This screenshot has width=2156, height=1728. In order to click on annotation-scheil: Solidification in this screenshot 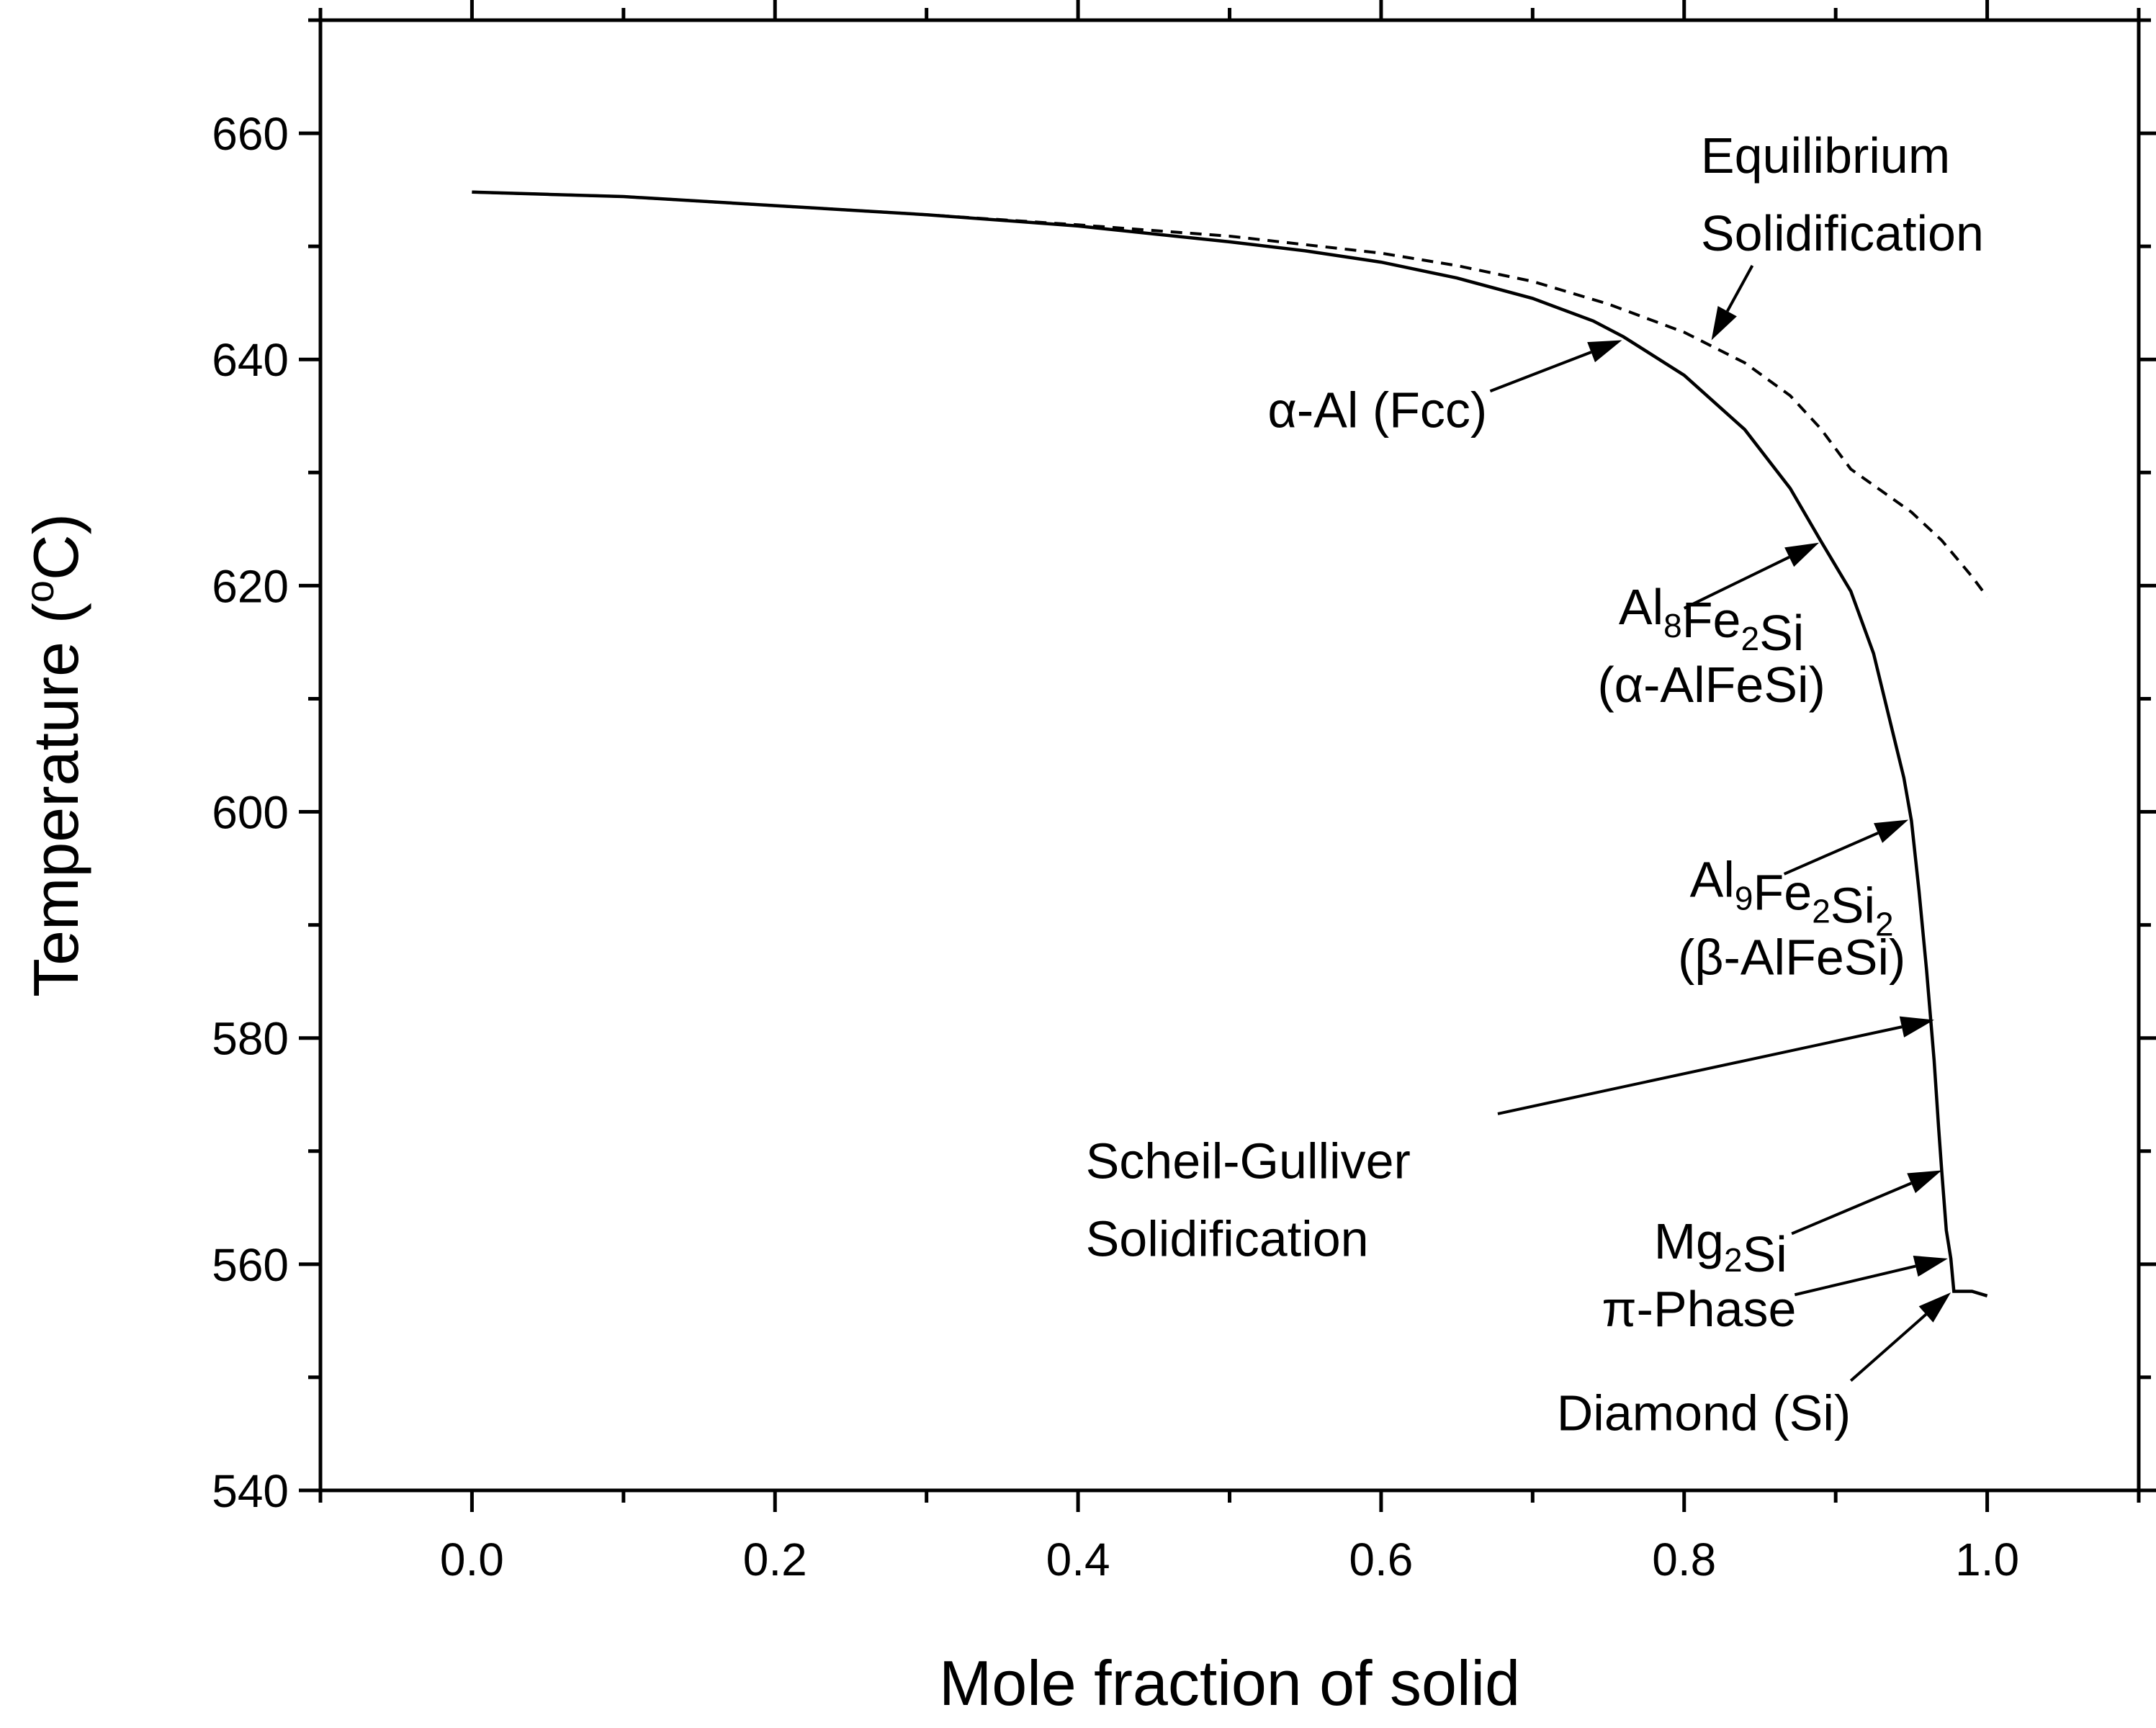, I will do `click(1227, 1238)`.